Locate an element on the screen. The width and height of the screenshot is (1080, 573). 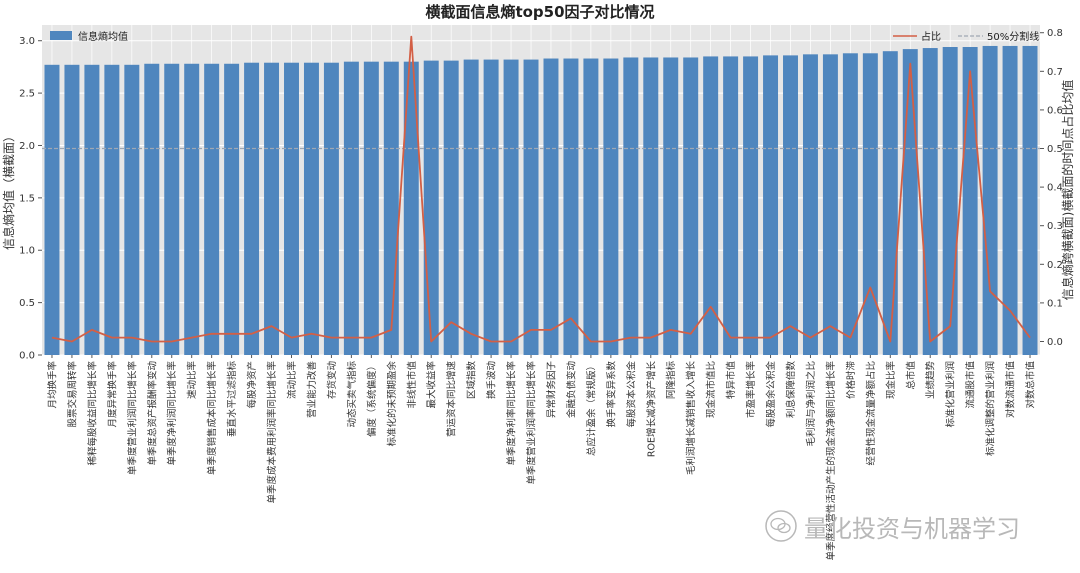
x-tick-label: 标准化调整的营业利润 is located at coordinates (991, 408).